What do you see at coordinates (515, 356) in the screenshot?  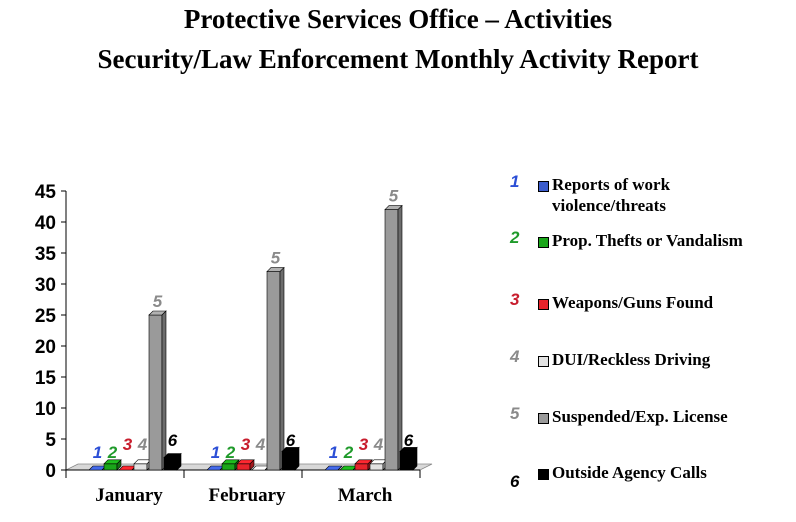 I see `legend-number: 4` at bounding box center [515, 356].